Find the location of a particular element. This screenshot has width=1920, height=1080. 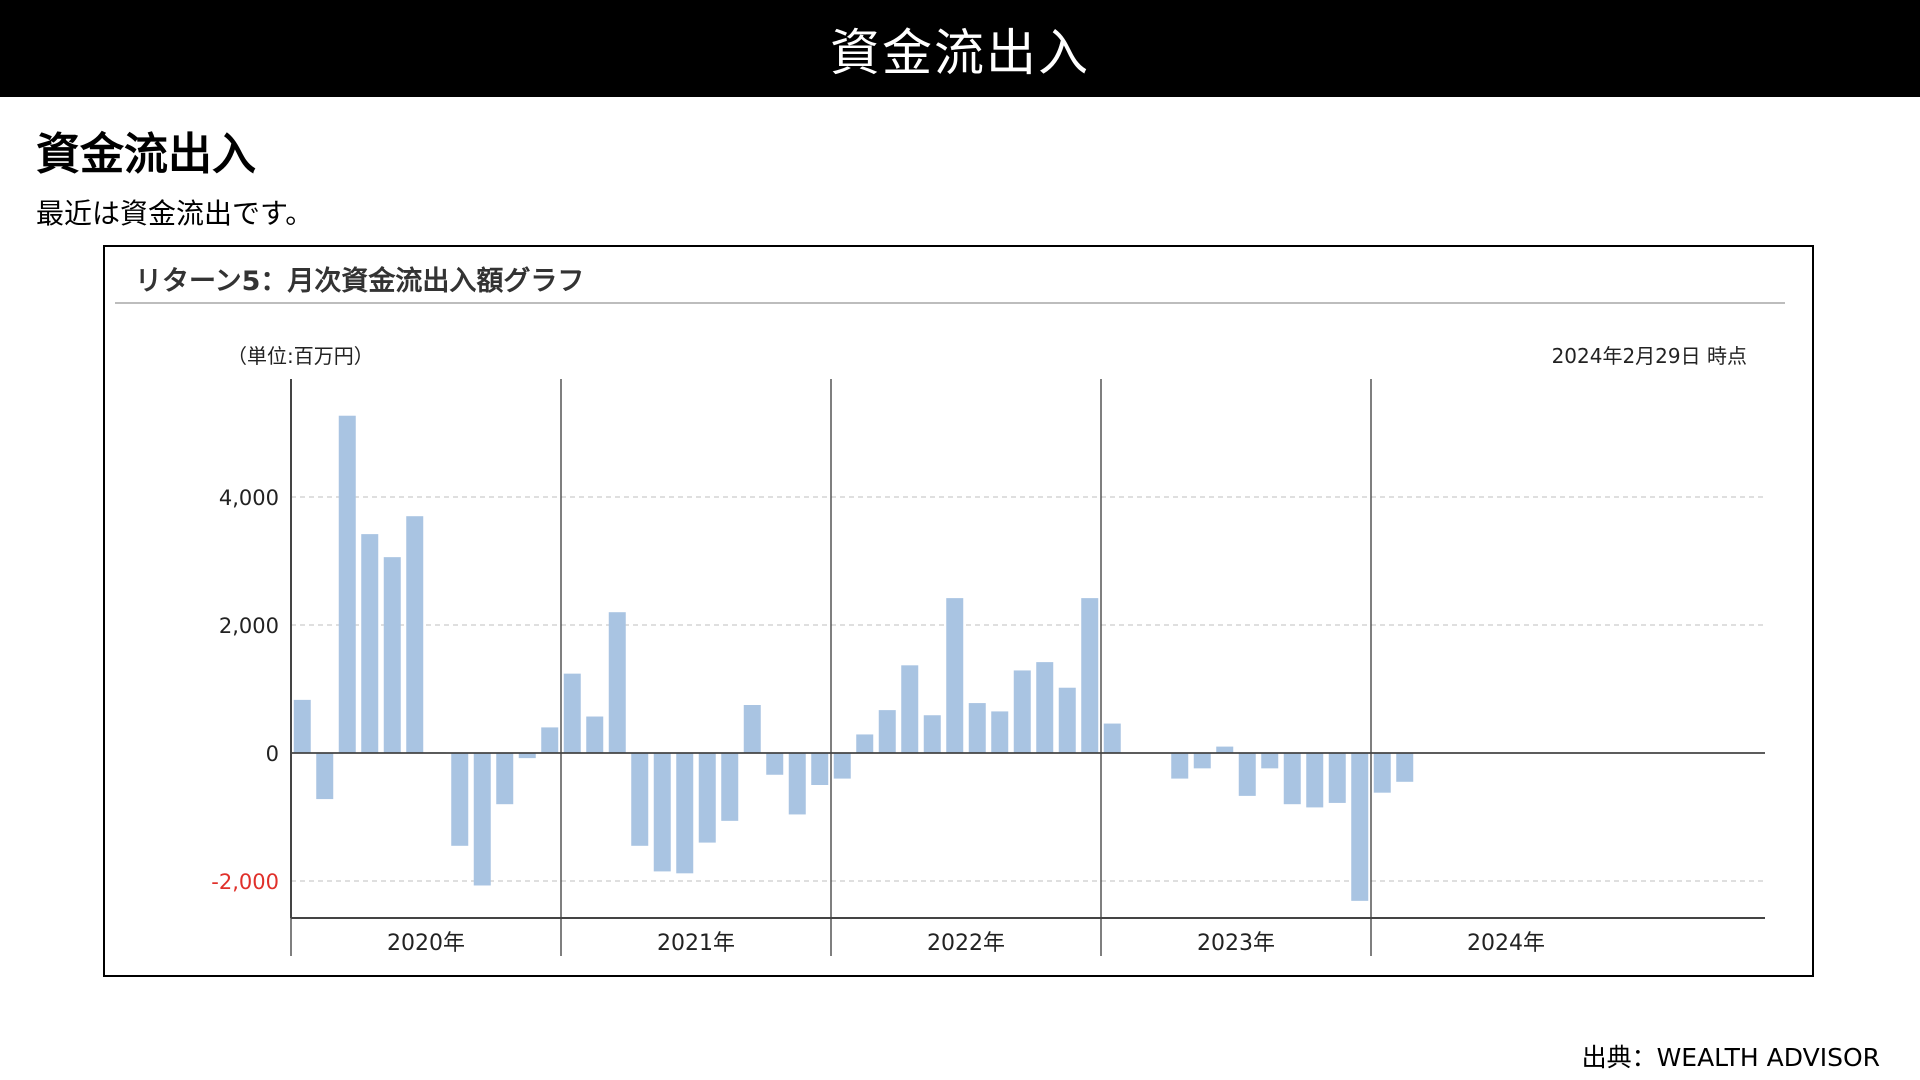

chart-title: リターン5：月次資金流出入額グラフ is located at coordinates (360, 281).